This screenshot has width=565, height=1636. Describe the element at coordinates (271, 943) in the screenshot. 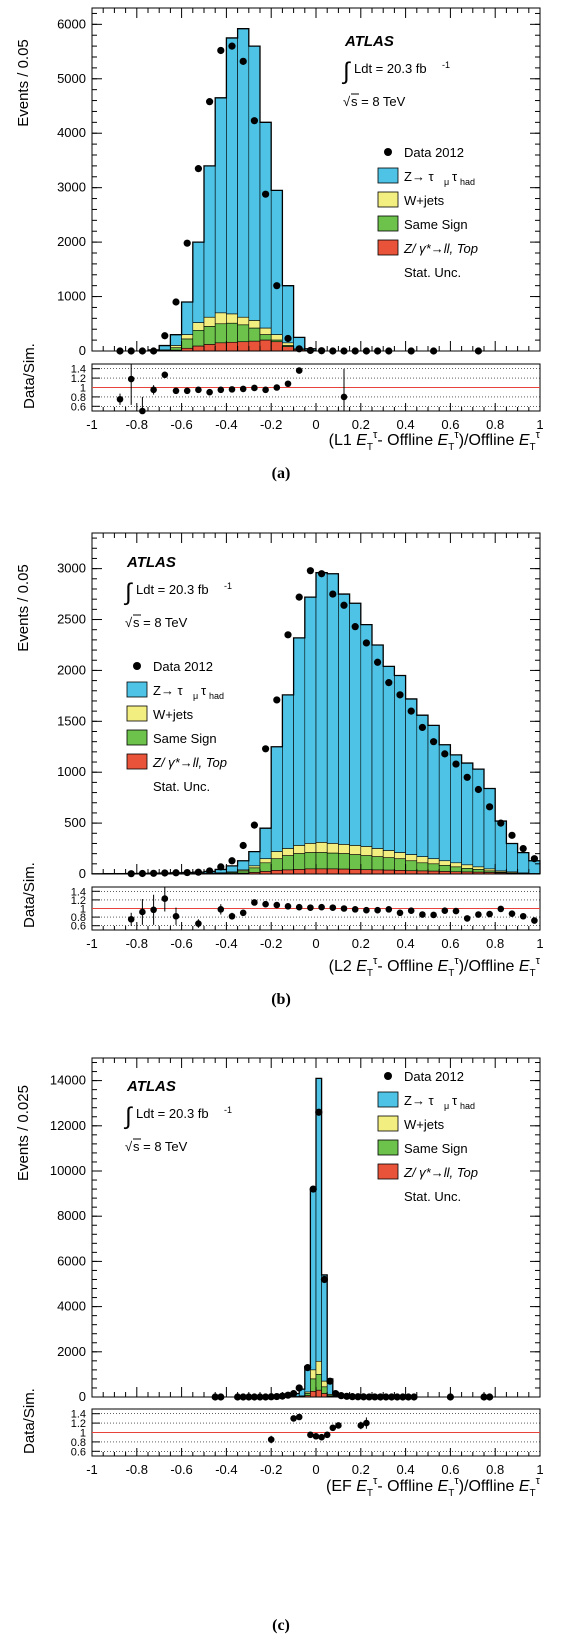

I see `x-tick-label: -0.2` at that location.